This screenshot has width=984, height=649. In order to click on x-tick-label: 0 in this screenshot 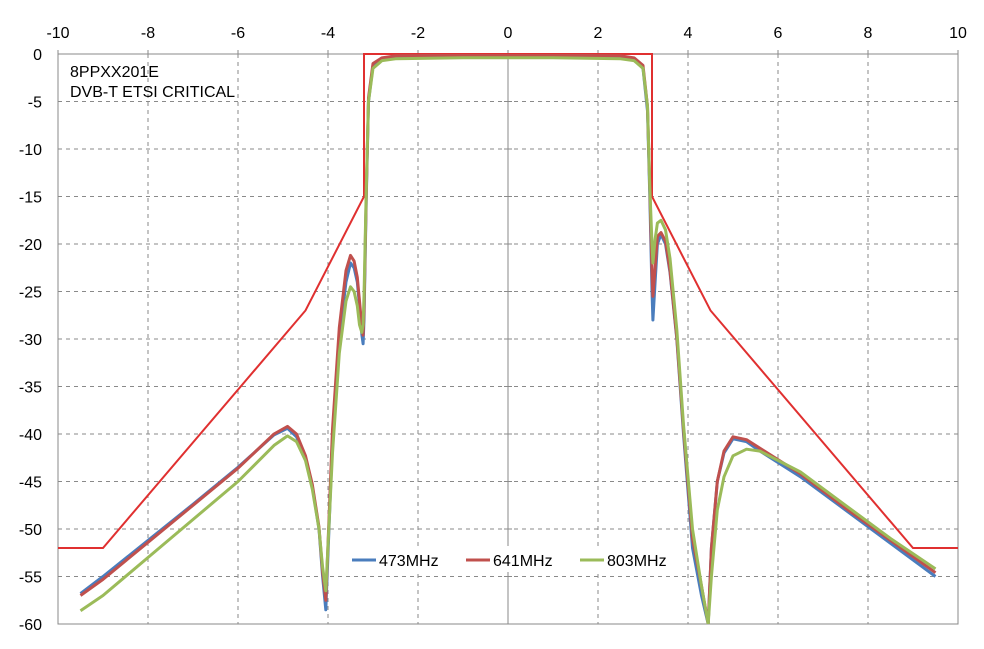, I will do `click(508, 33)`.